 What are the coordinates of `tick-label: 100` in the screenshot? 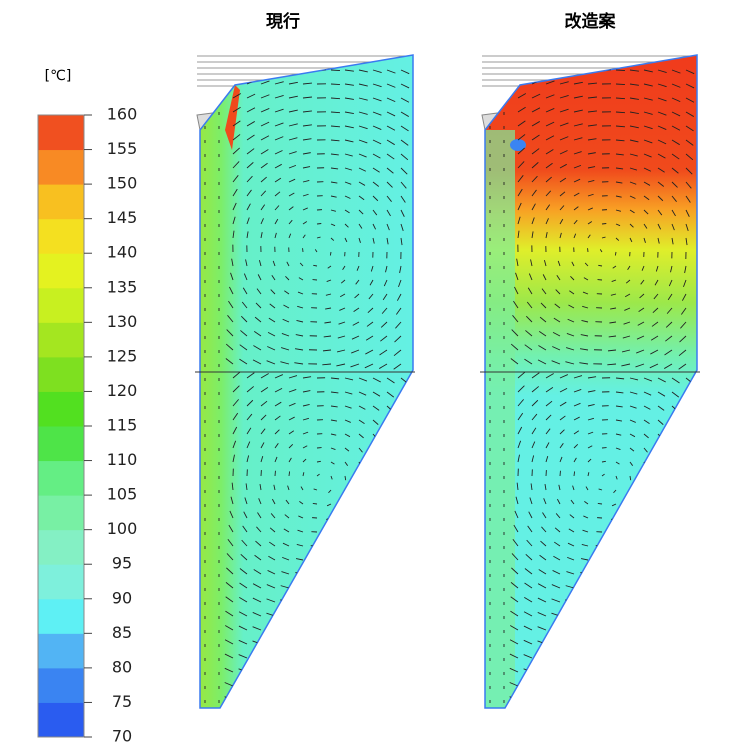 It's located at (122, 528).